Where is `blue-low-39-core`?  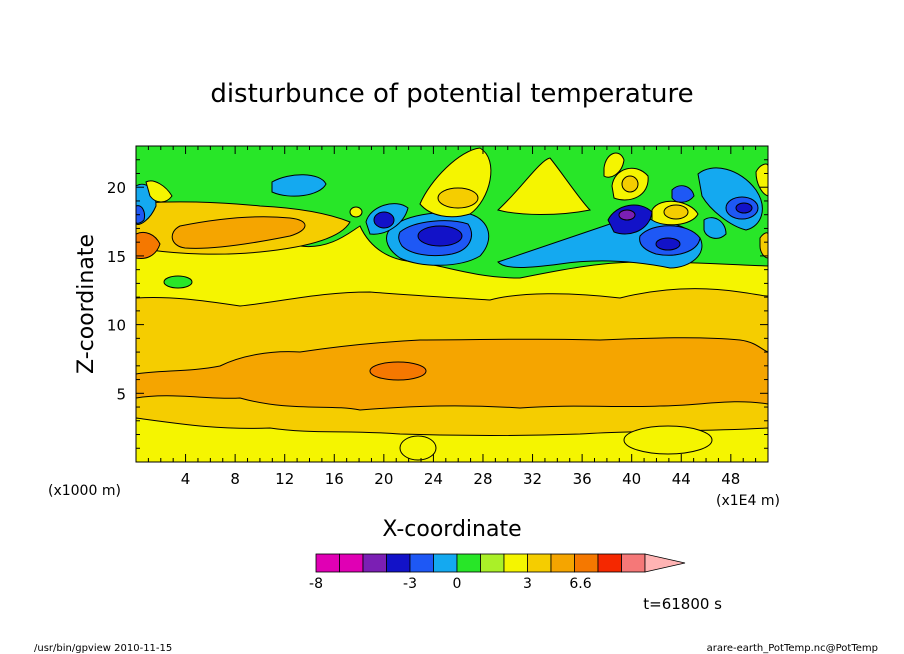 blue-low-39-core is located at coordinates (627, 215).